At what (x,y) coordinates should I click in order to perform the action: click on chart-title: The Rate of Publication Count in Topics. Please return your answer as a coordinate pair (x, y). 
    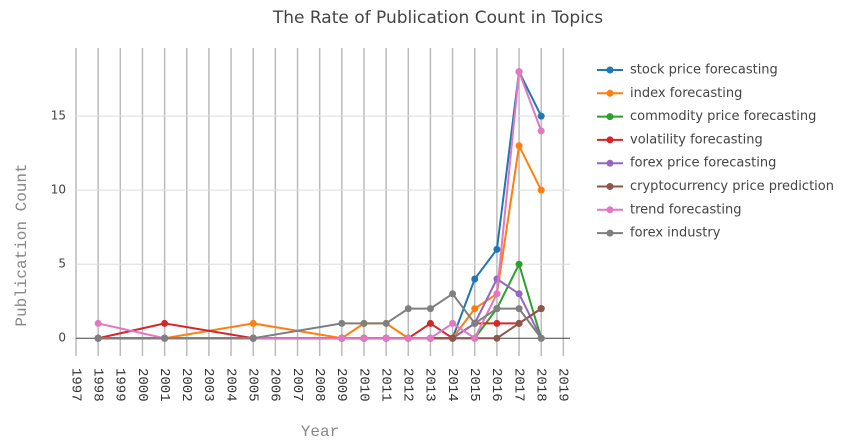
    Looking at the image, I should click on (437, 18).